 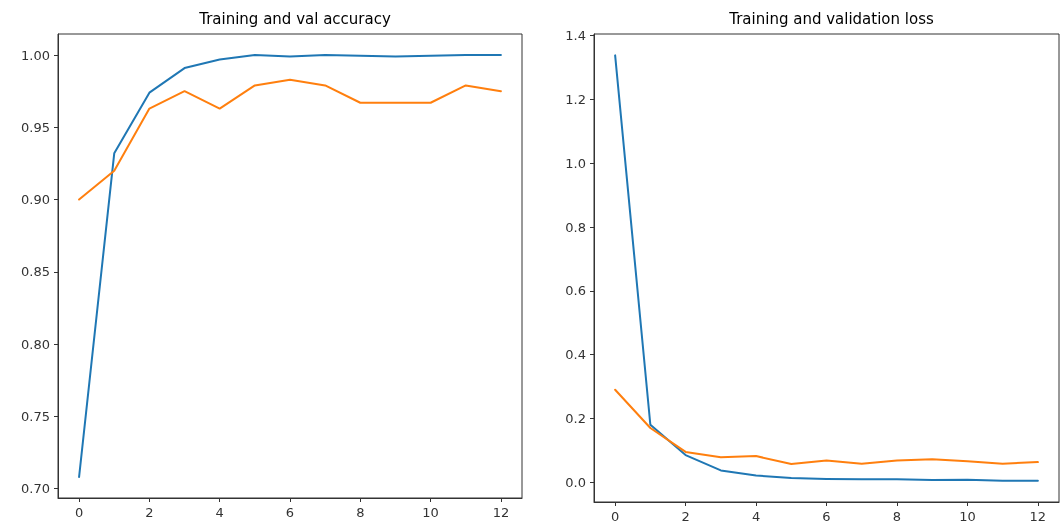 What do you see at coordinates (35, 344) in the screenshot?
I see `y-tick-label: 0.80` at bounding box center [35, 344].